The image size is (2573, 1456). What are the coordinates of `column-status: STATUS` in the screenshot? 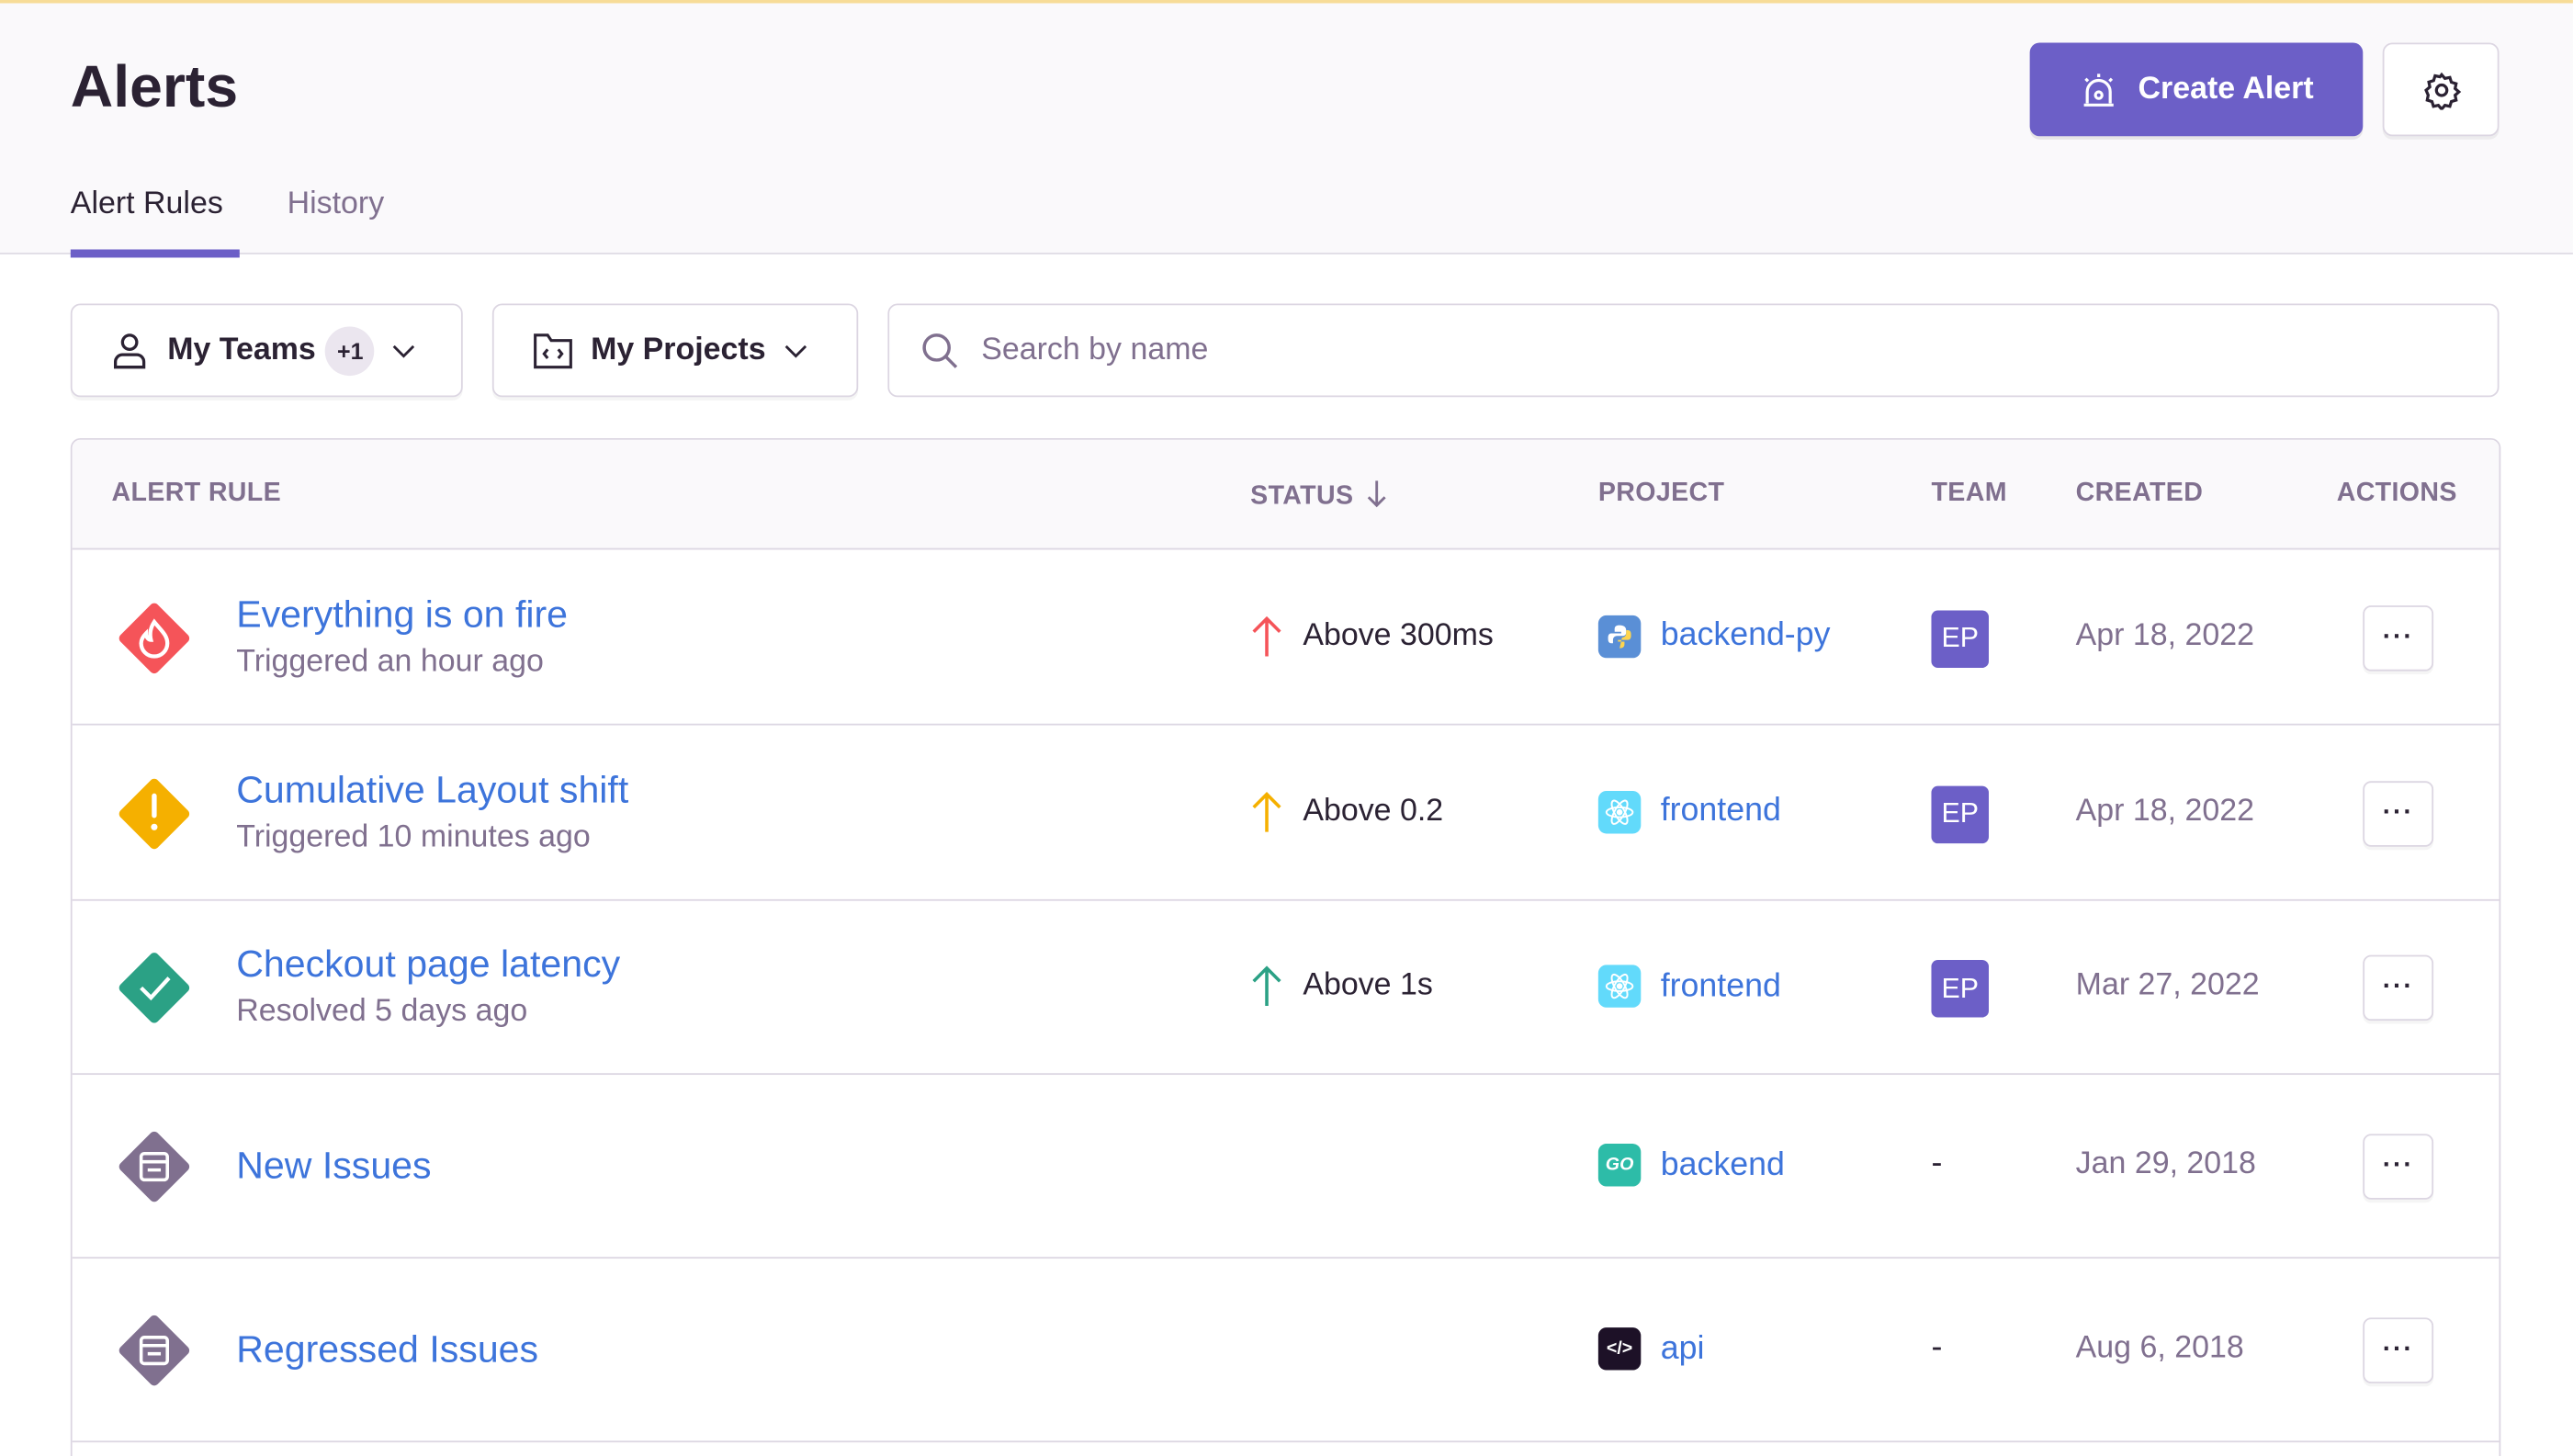 It's located at (1319, 496).